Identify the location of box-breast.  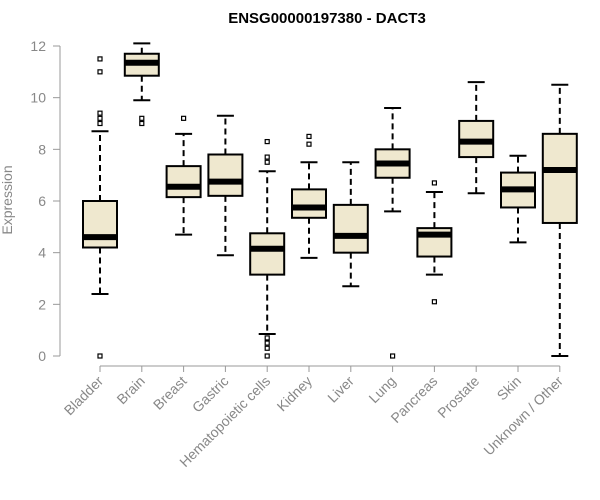
(183, 175).